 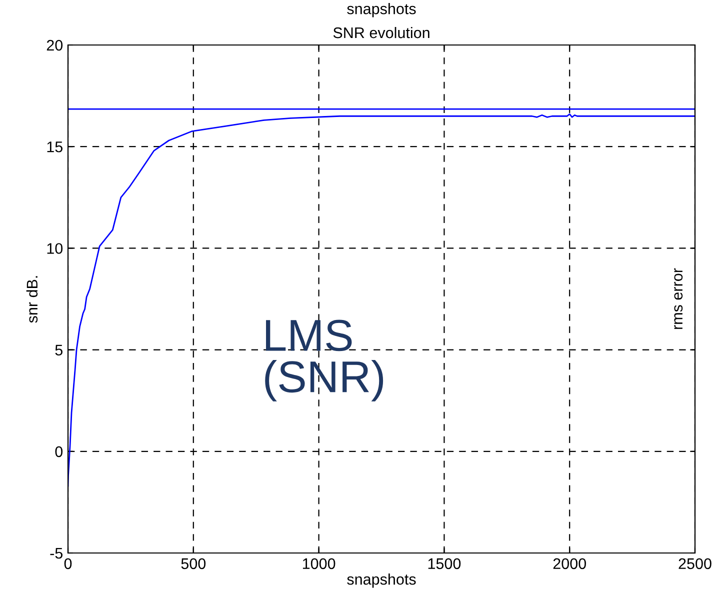 I want to click on y-tick-label: 0, so click(x=59, y=452).